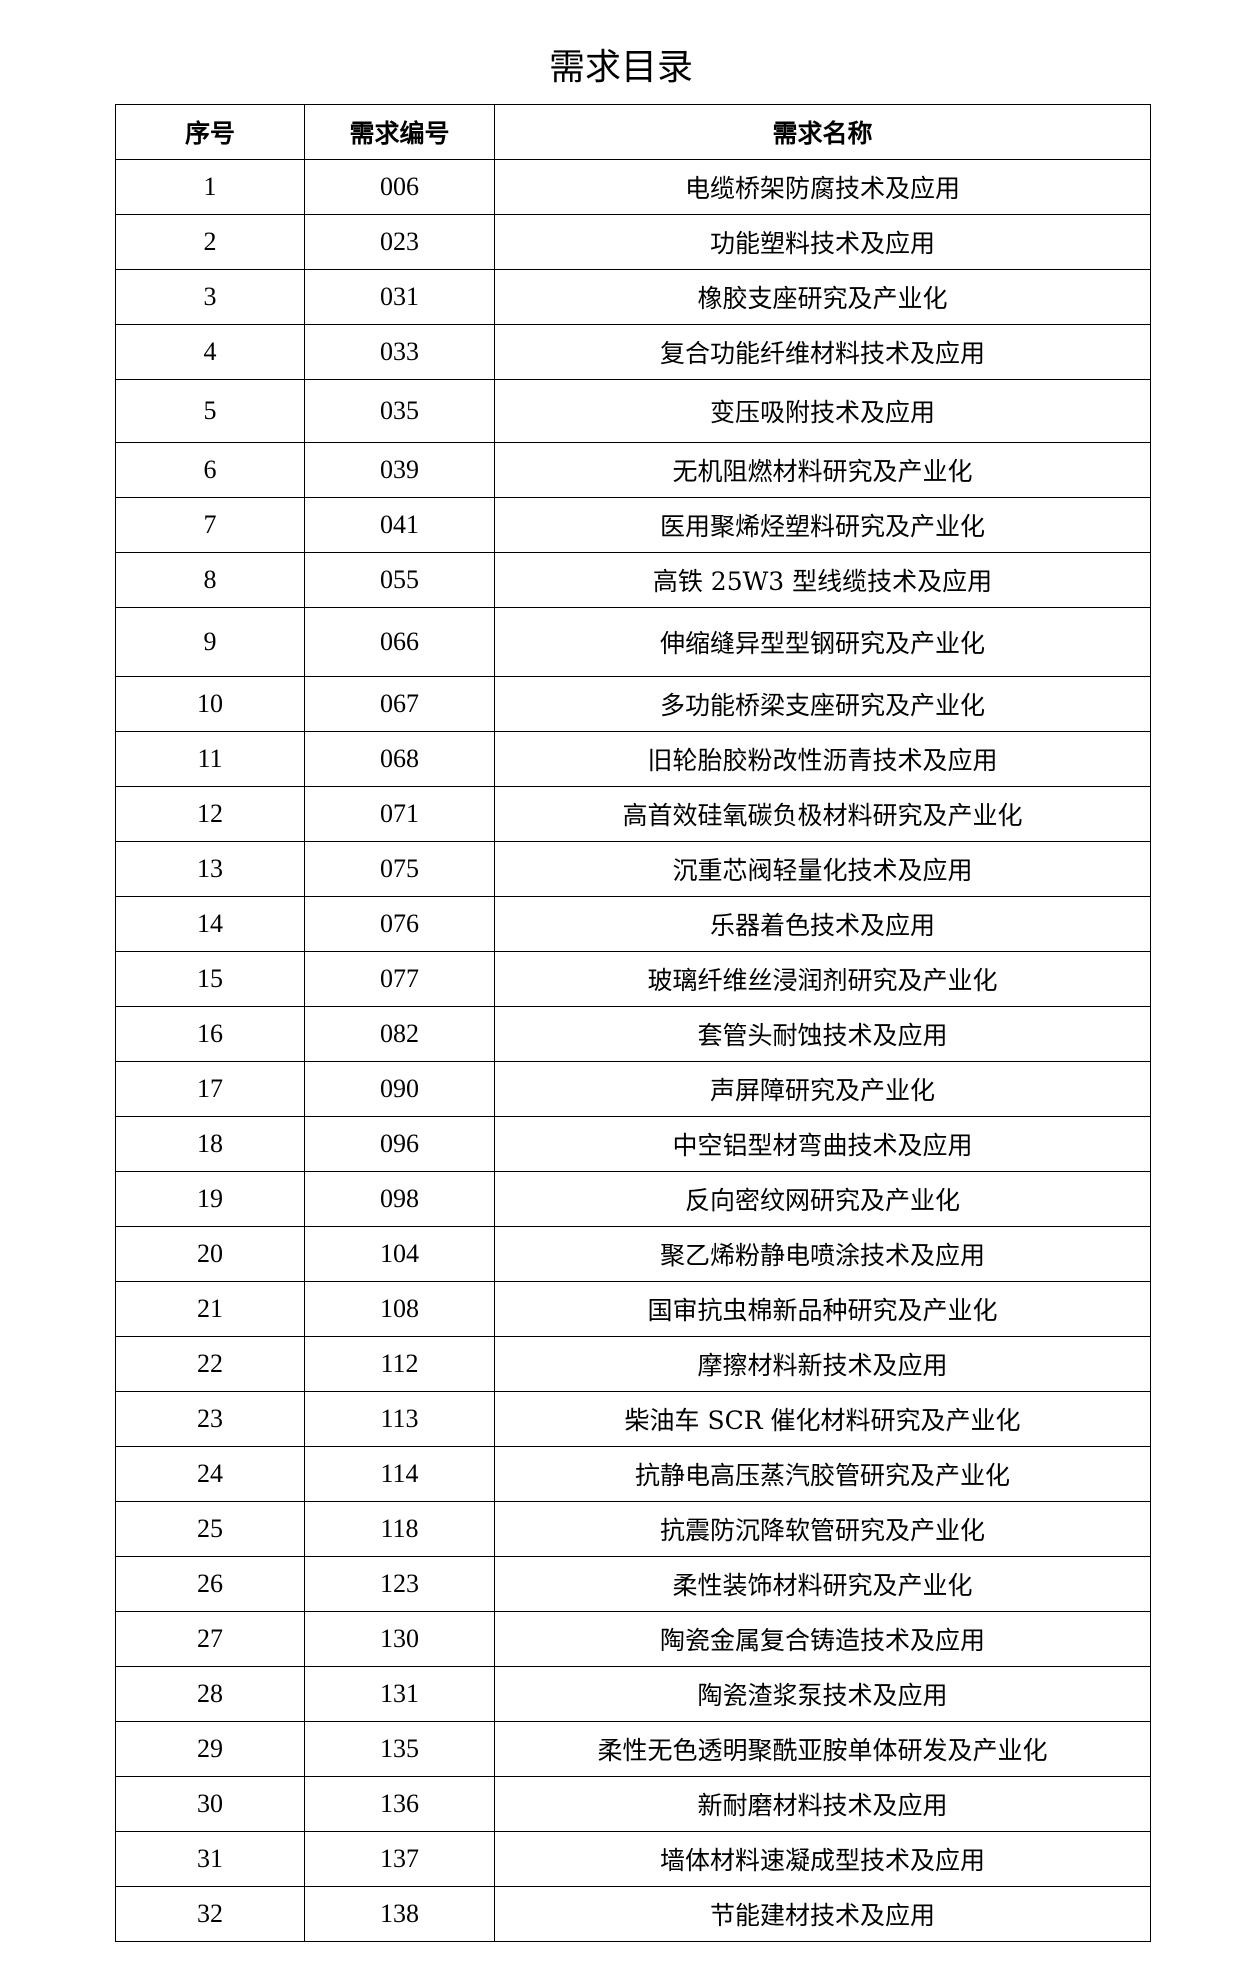  What do you see at coordinates (822, 411) in the screenshot?
I see `name-cell: 变压吸附技术及应用` at bounding box center [822, 411].